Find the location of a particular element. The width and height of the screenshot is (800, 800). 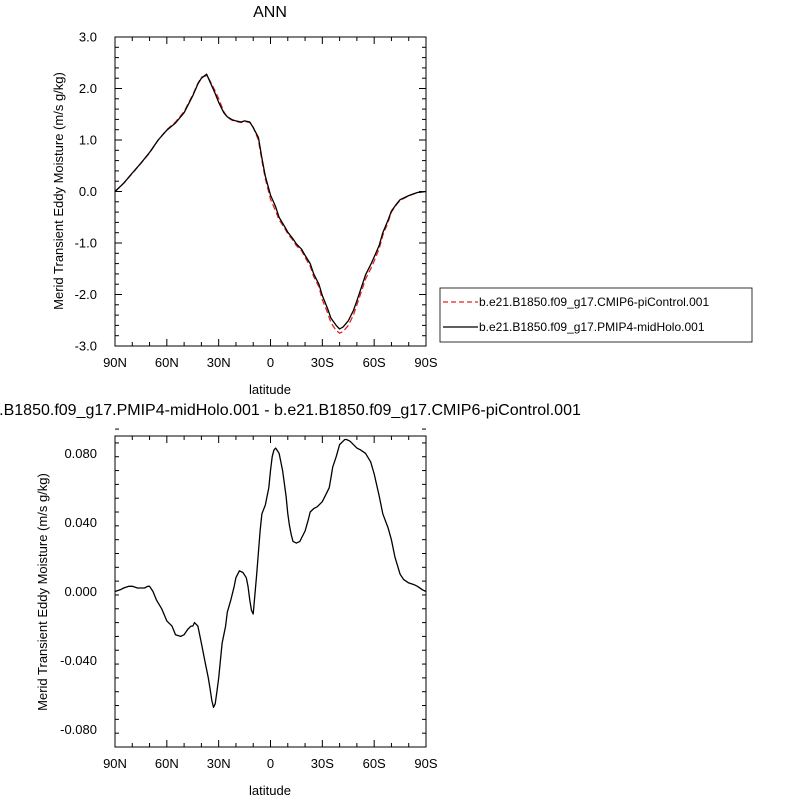

top-xtick-label: 0 is located at coordinates (270, 362).